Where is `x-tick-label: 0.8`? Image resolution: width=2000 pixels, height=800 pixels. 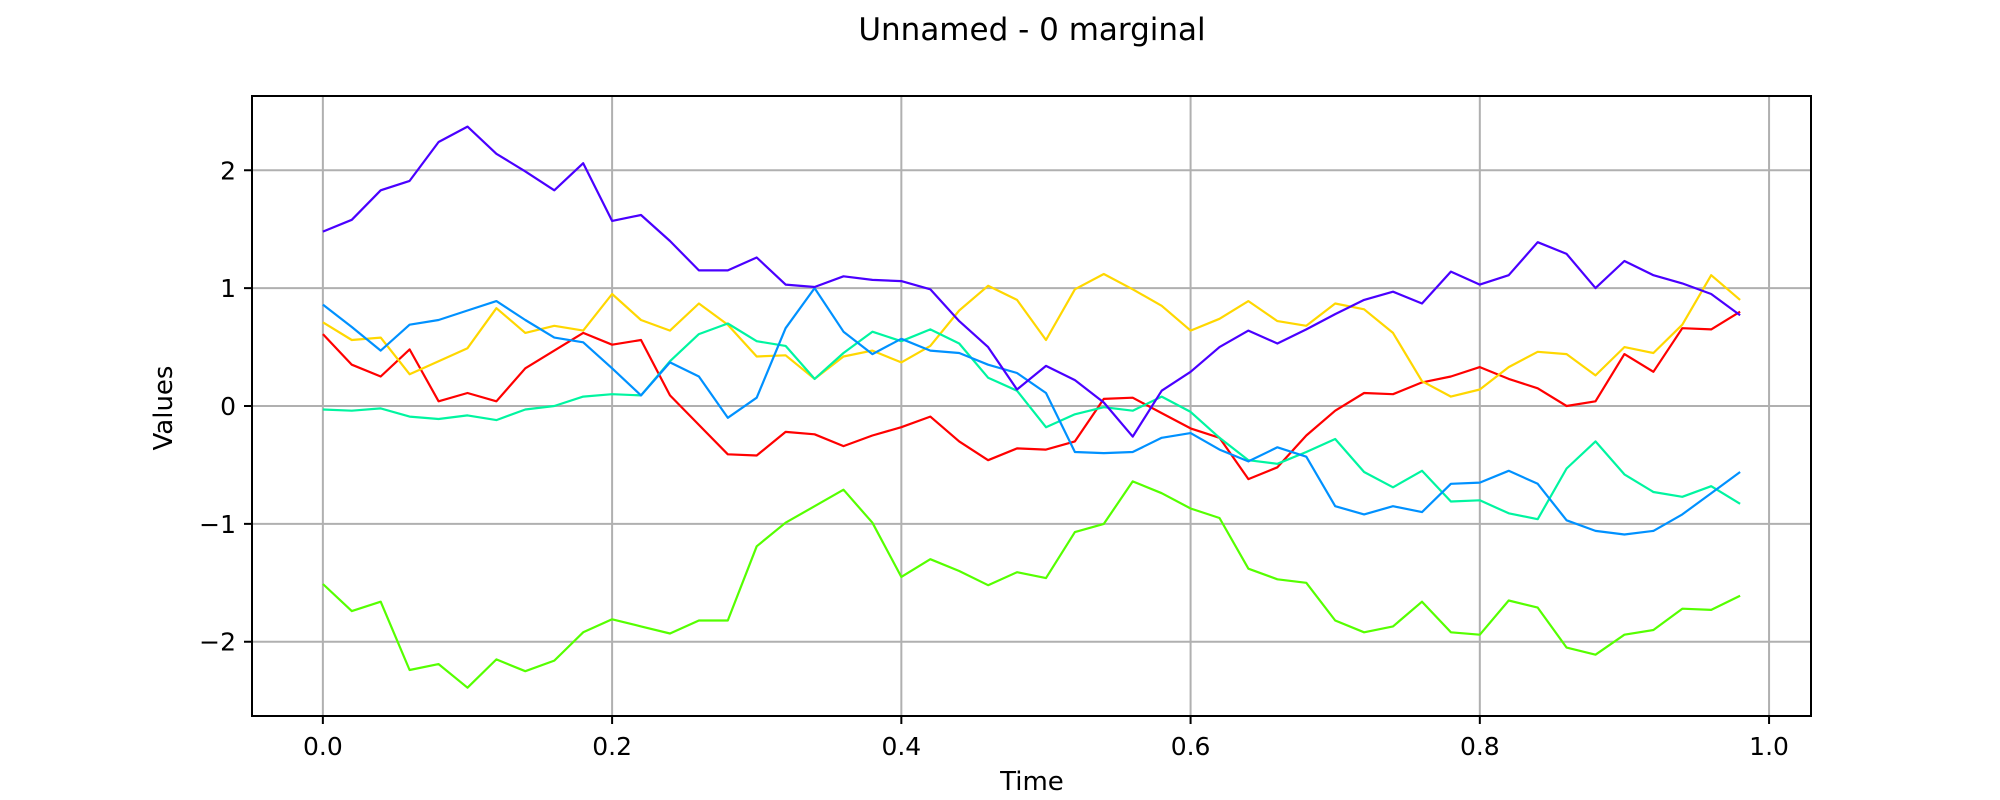
x-tick-label: 0.8 is located at coordinates (1480, 746).